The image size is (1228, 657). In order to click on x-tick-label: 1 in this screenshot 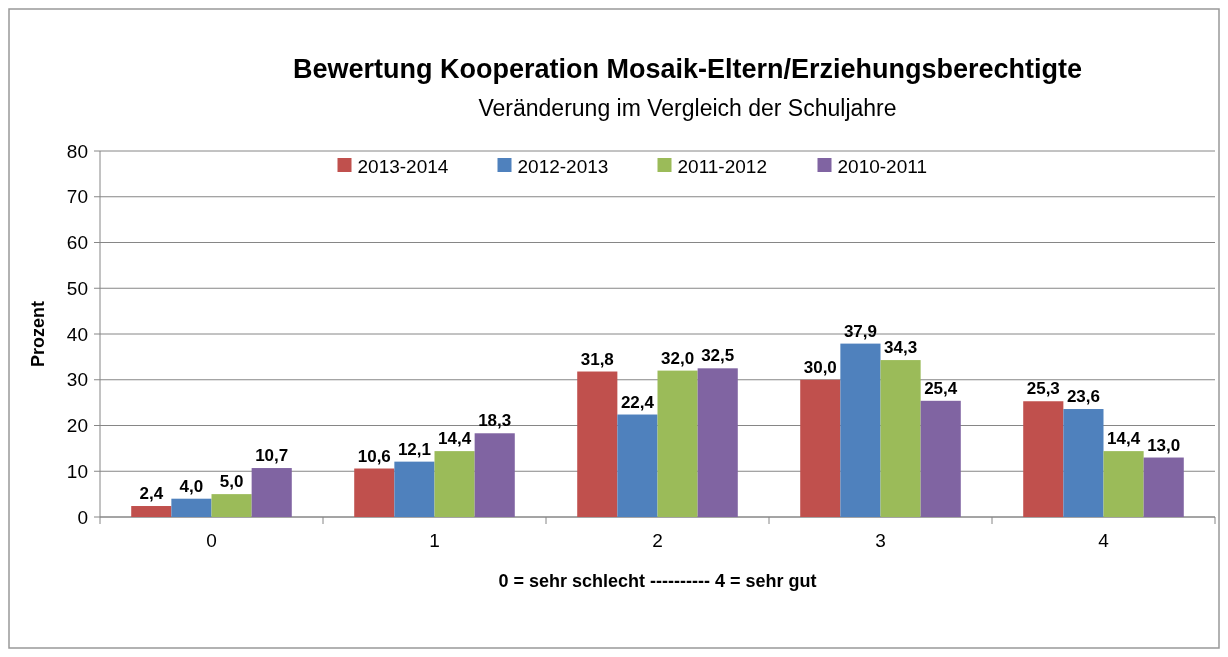, I will do `click(434, 540)`.